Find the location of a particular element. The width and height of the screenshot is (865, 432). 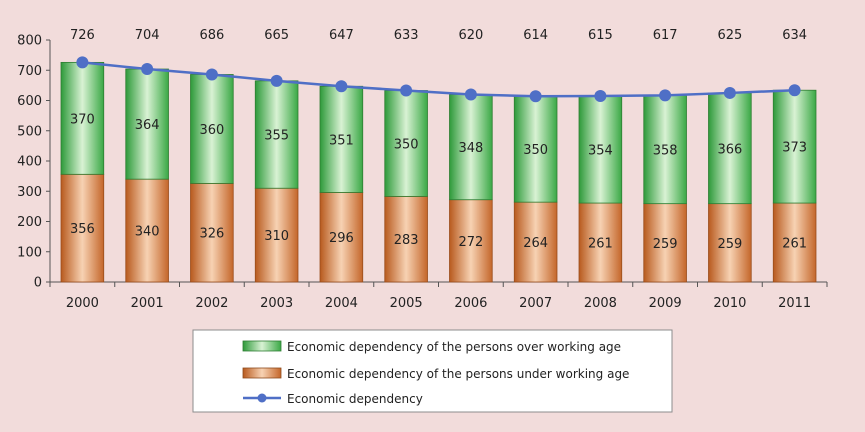

data-label-total: 620 is located at coordinates (470, 35).